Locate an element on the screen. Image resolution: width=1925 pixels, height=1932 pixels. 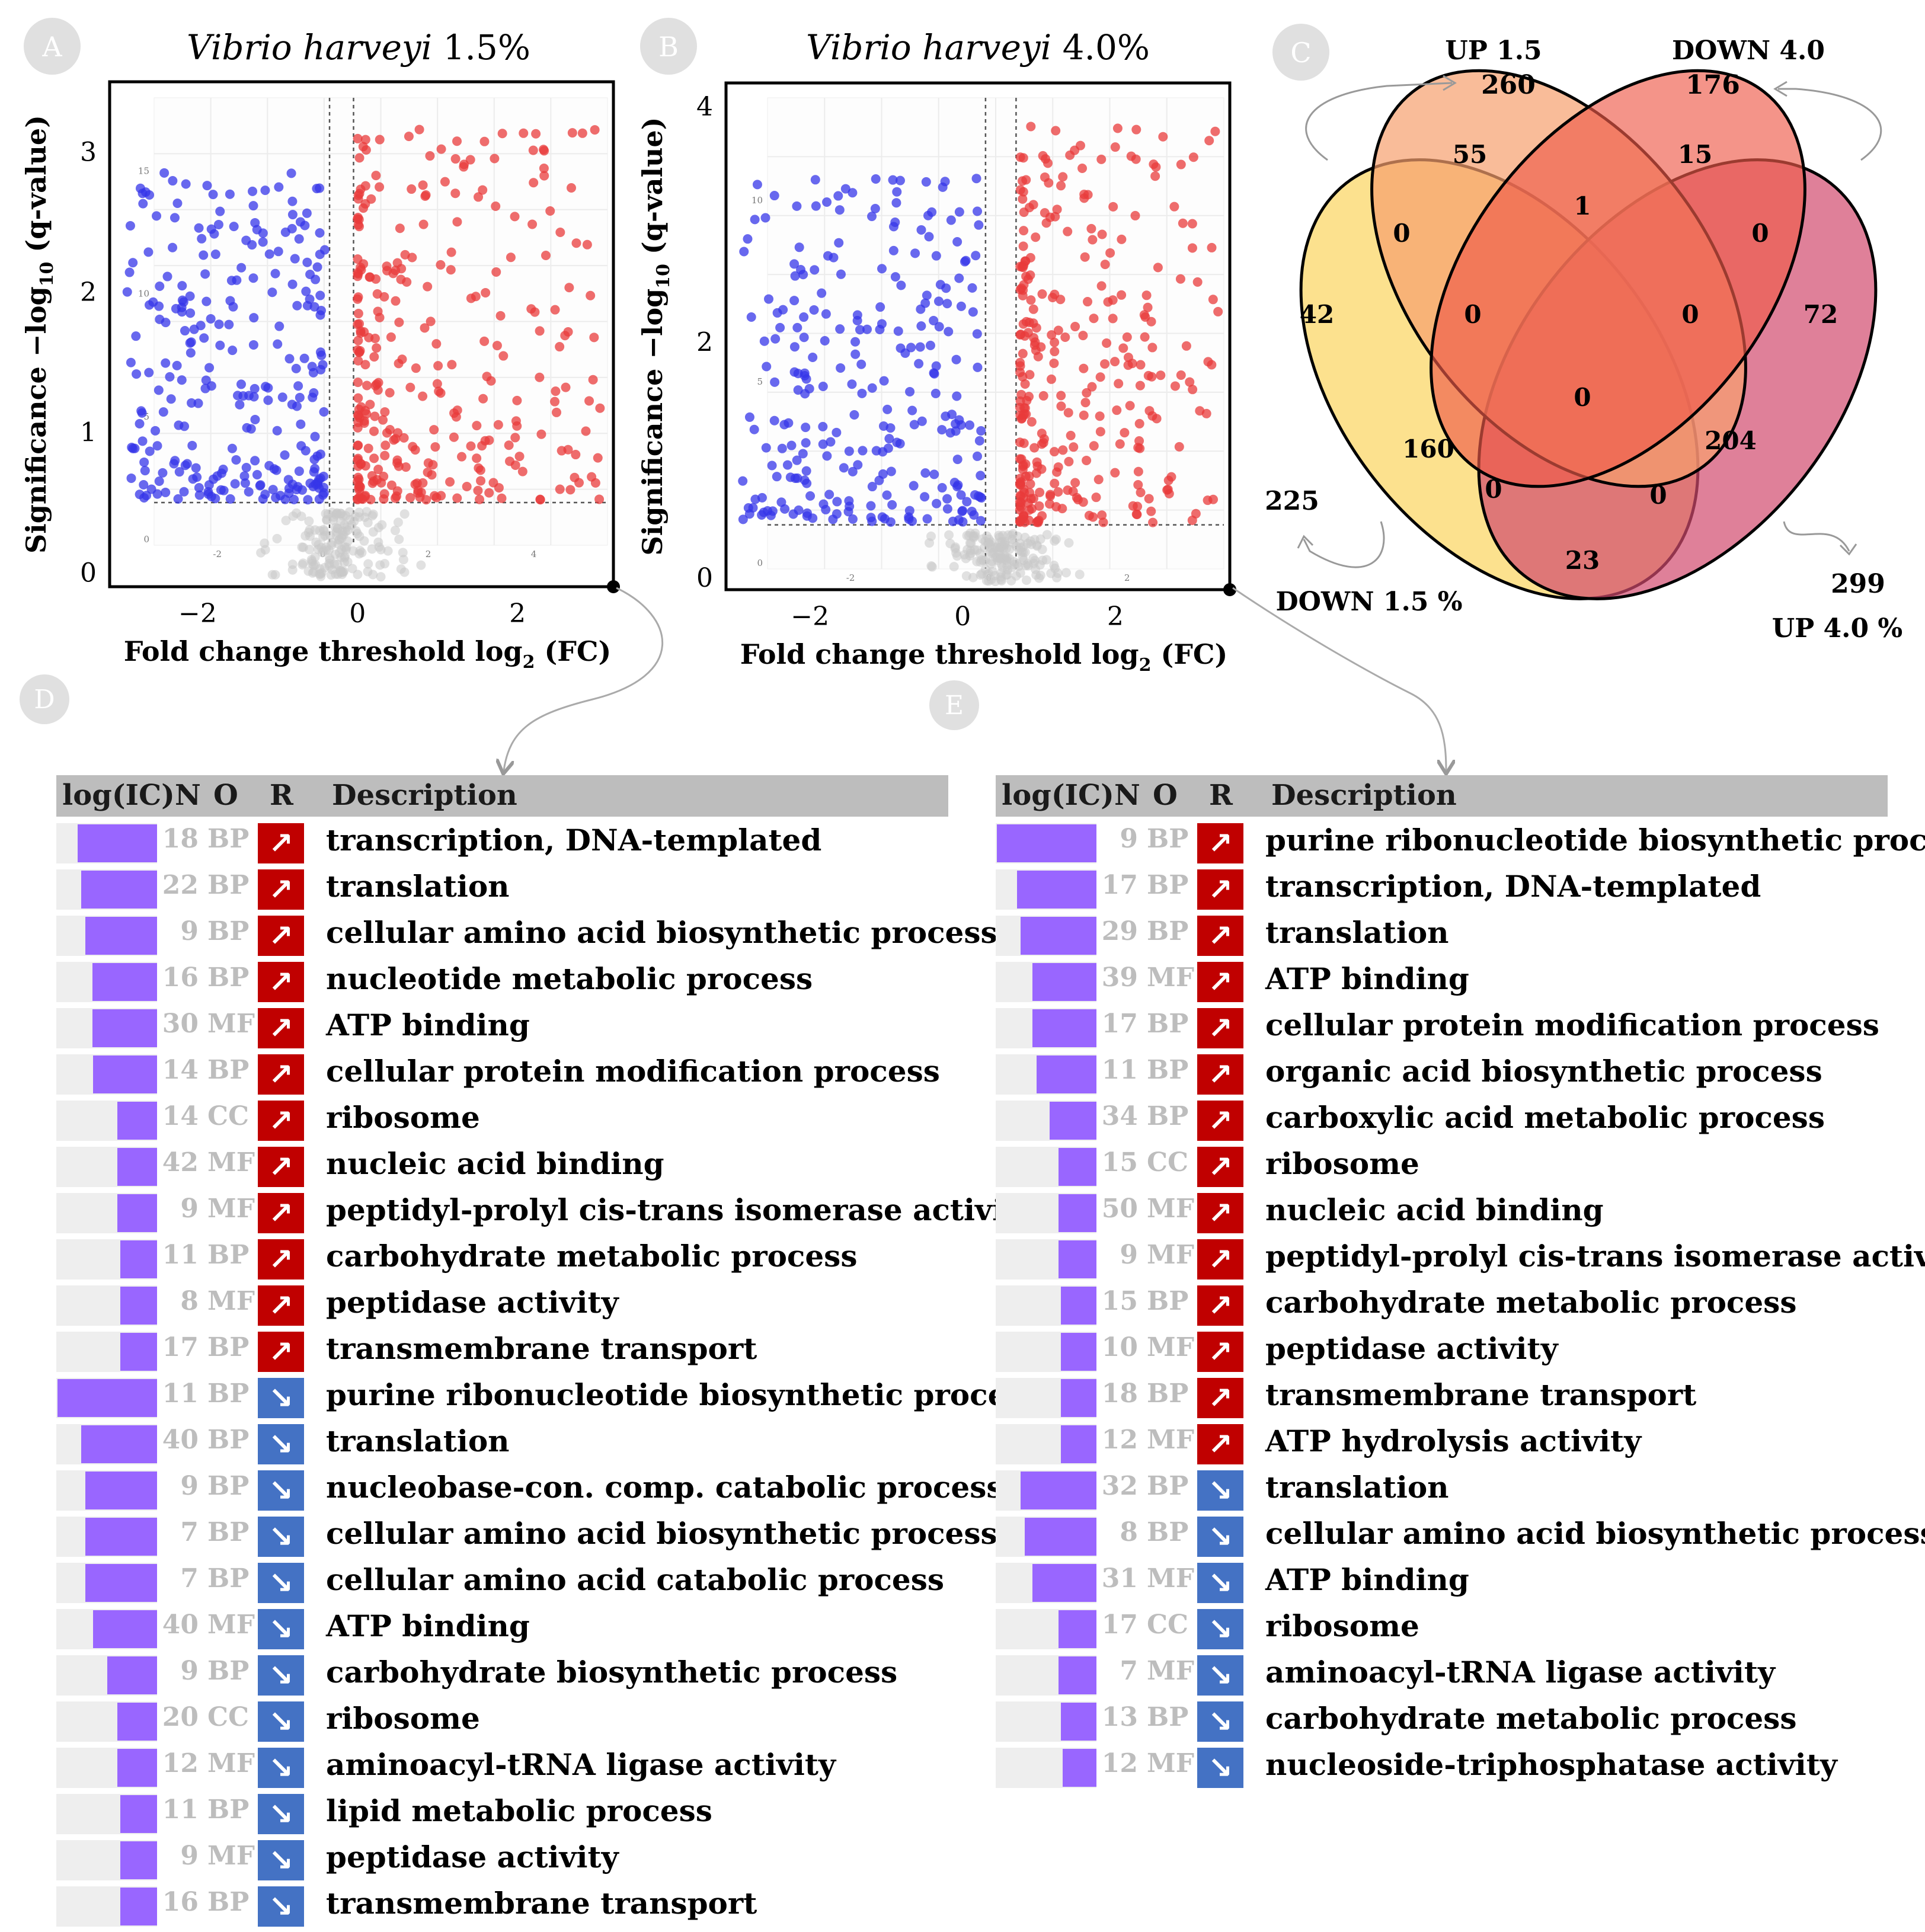
x-axis-label-part: Fold change threshold log is located at coordinates (323, 651).